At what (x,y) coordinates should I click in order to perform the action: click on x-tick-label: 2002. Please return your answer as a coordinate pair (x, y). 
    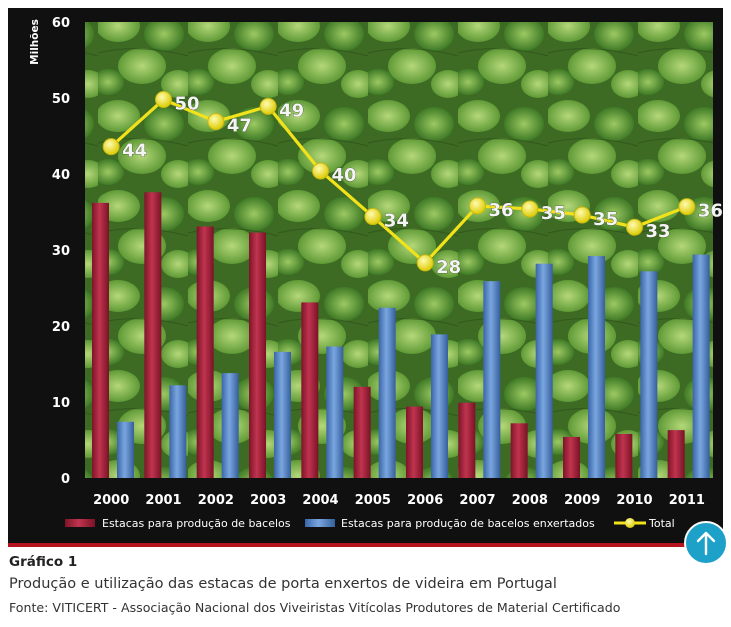
    Looking at the image, I should click on (216, 500).